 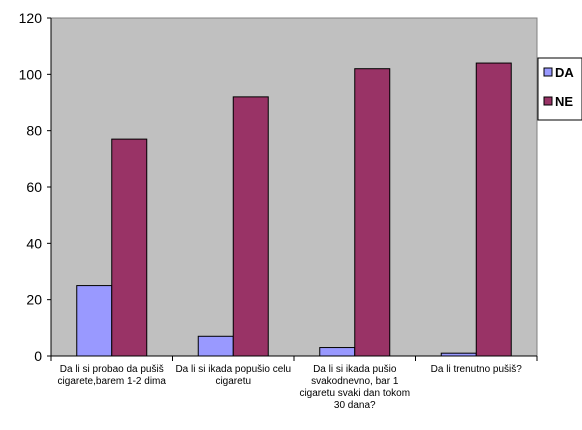 What do you see at coordinates (564, 72) in the screenshot?
I see `legend-label-da: DA` at bounding box center [564, 72].